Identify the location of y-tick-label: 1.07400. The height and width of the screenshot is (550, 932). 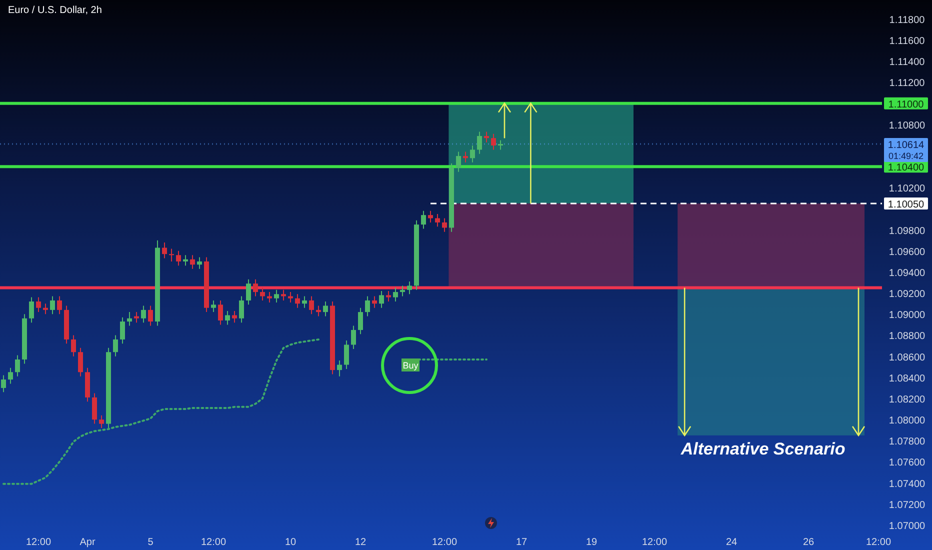
(907, 484).